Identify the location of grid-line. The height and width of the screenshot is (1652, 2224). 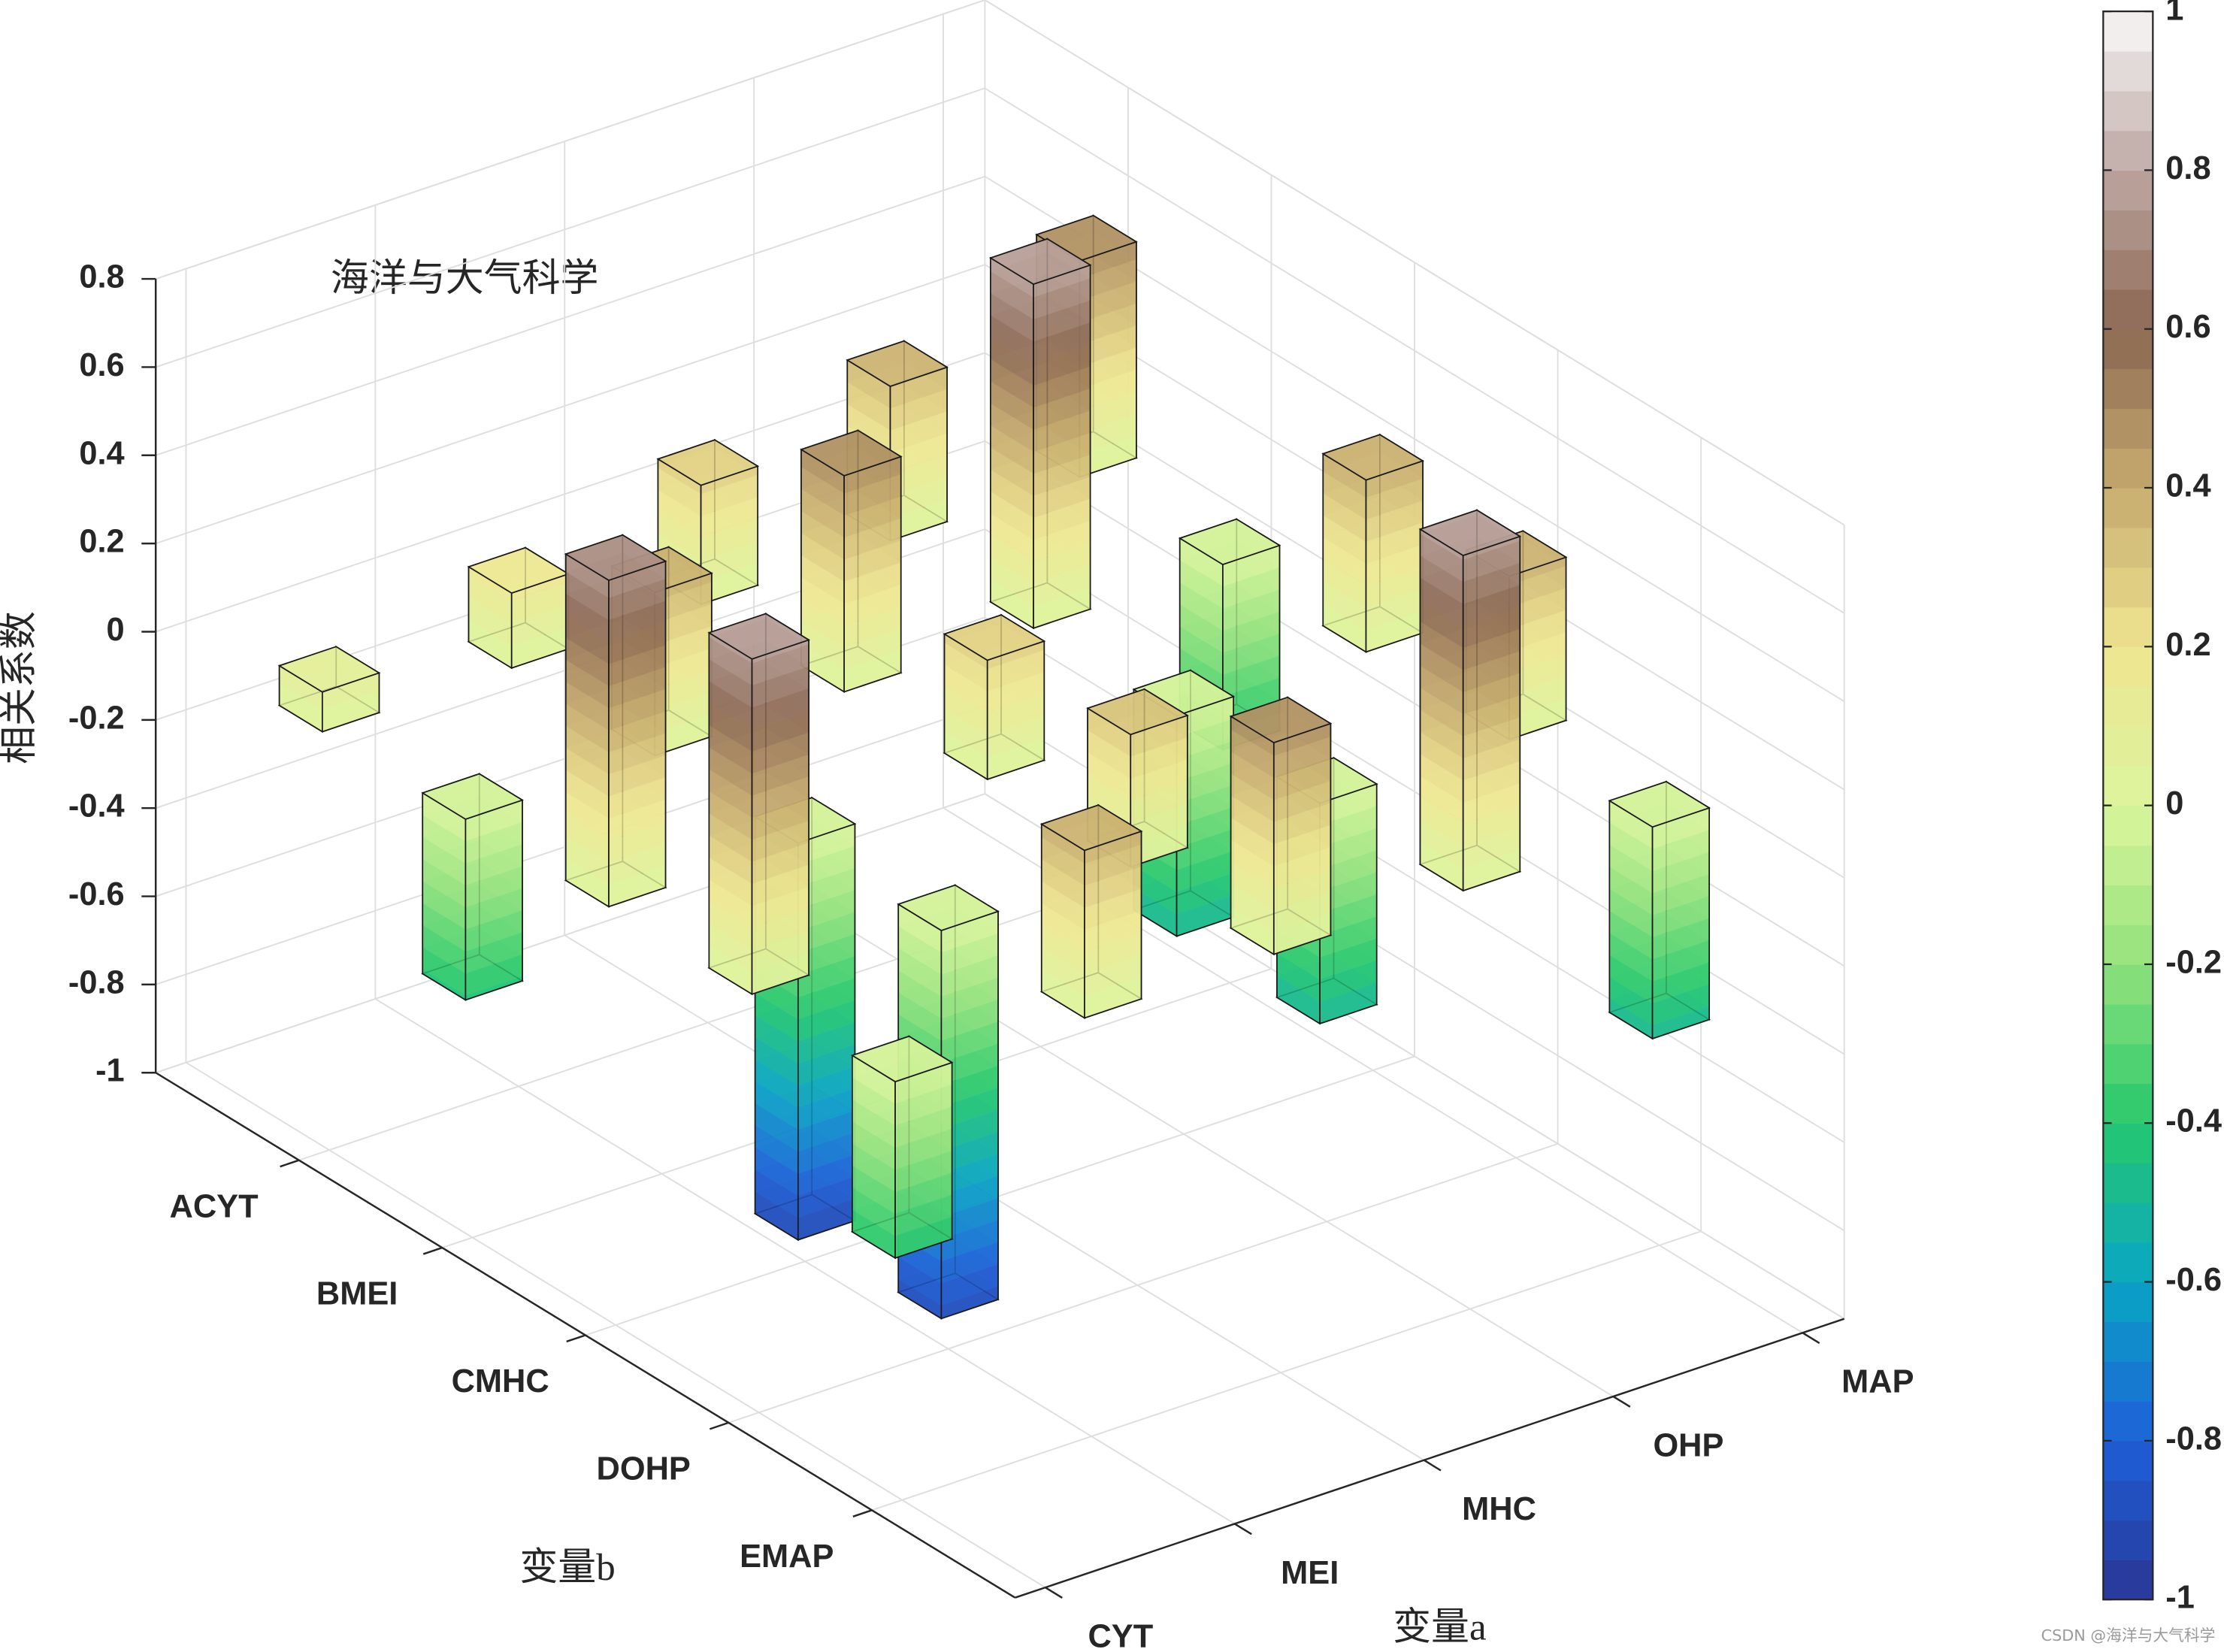
(1287, 1370).